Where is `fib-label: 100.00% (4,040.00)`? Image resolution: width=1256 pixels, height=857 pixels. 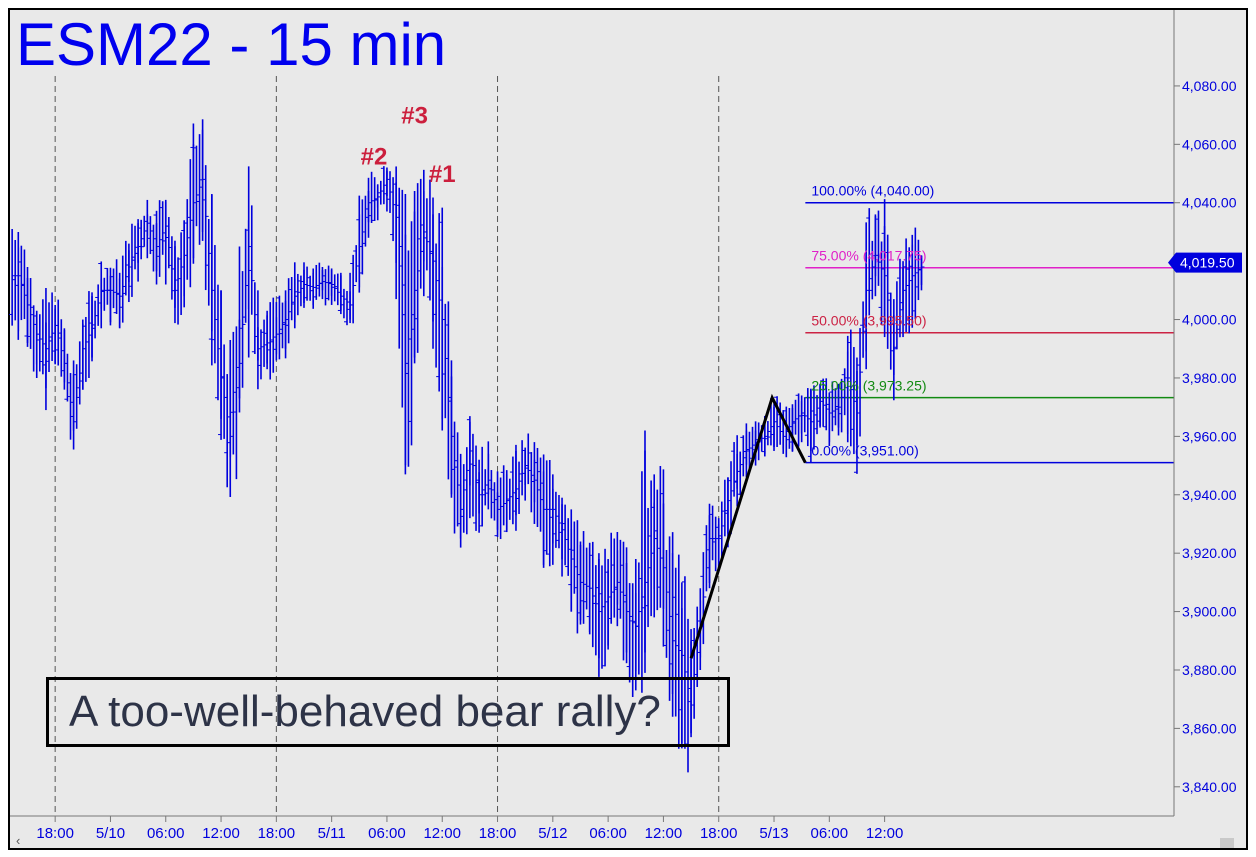
fib-label: 100.00% (4,040.00) is located at coordinates (872, 191).